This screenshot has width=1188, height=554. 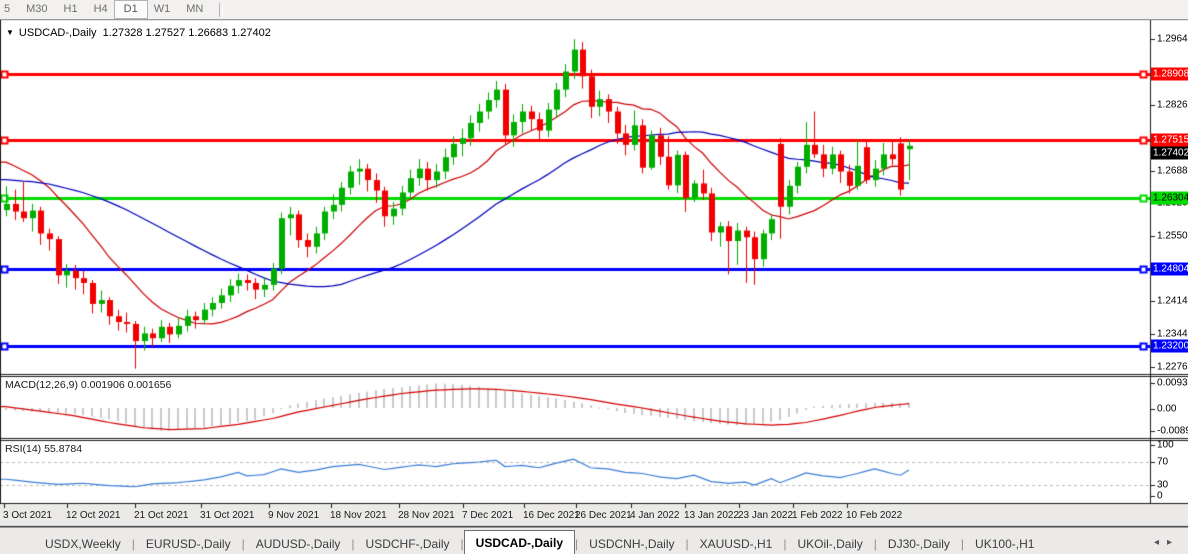 I want to click on date-axis-label: 9 Nov 2021, so click(x=294, y=515).